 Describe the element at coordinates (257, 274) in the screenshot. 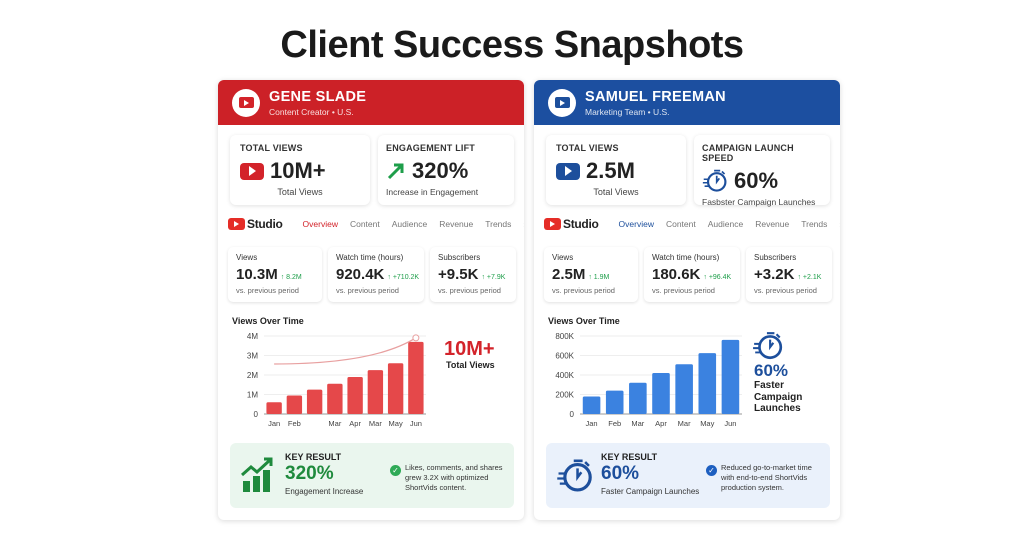

I see `metric-value: 10.3M` at that location.